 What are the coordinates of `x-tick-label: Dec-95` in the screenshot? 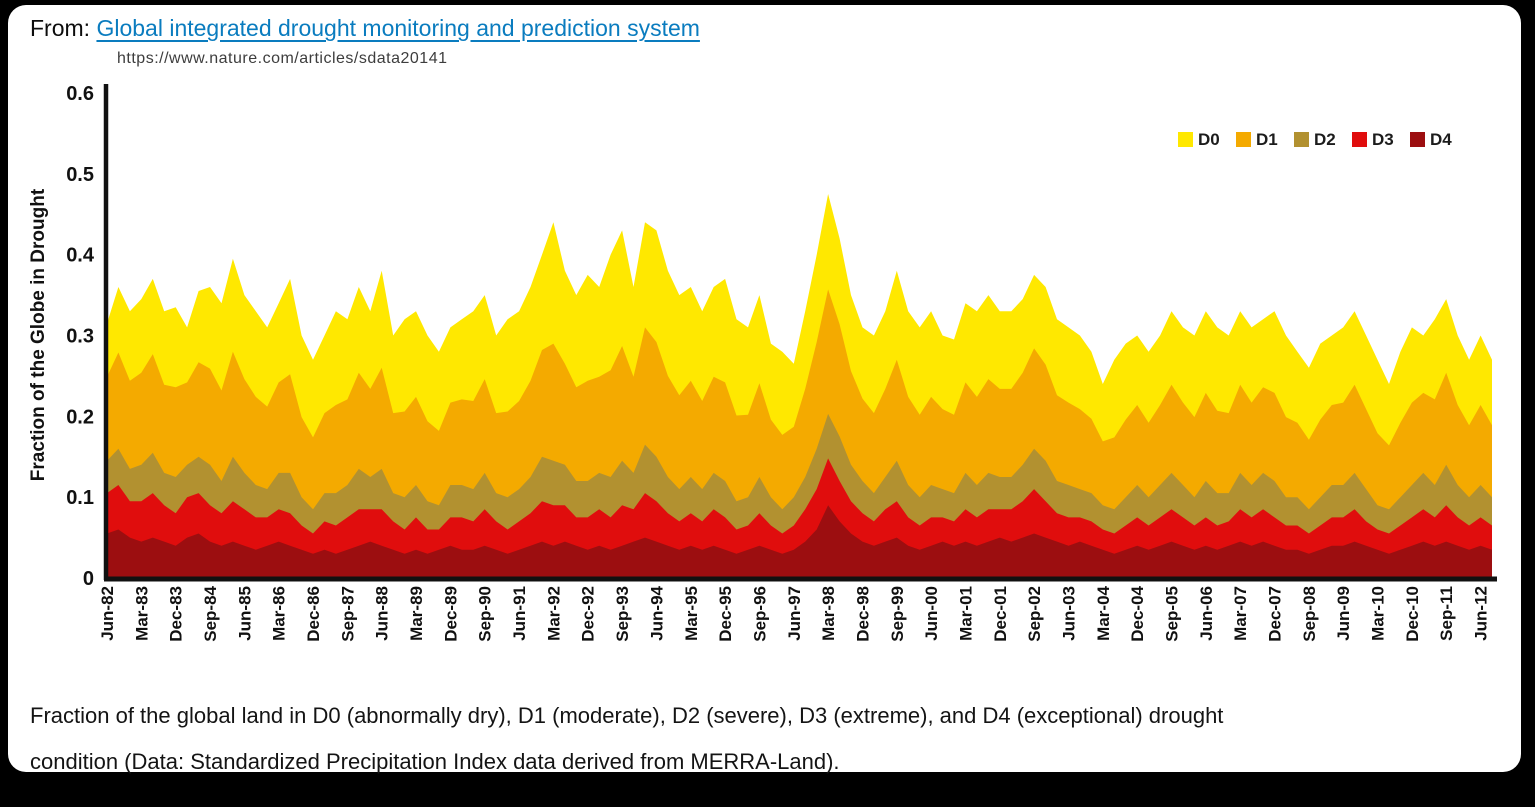 It's located at (725, 614).